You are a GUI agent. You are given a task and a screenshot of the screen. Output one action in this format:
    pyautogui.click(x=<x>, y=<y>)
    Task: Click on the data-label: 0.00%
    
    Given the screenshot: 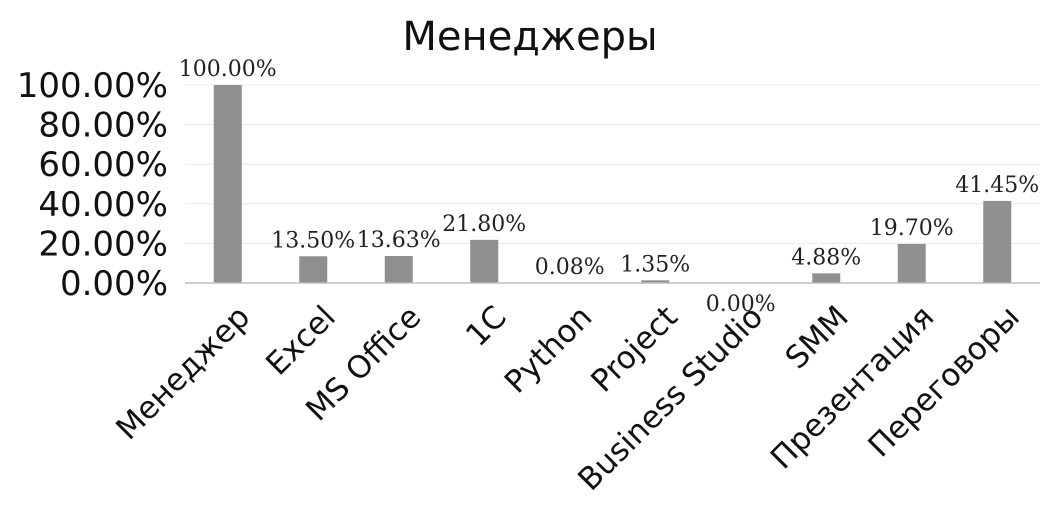 What is the action you would take?
    pyautogui.click(x=741, y=304)
    